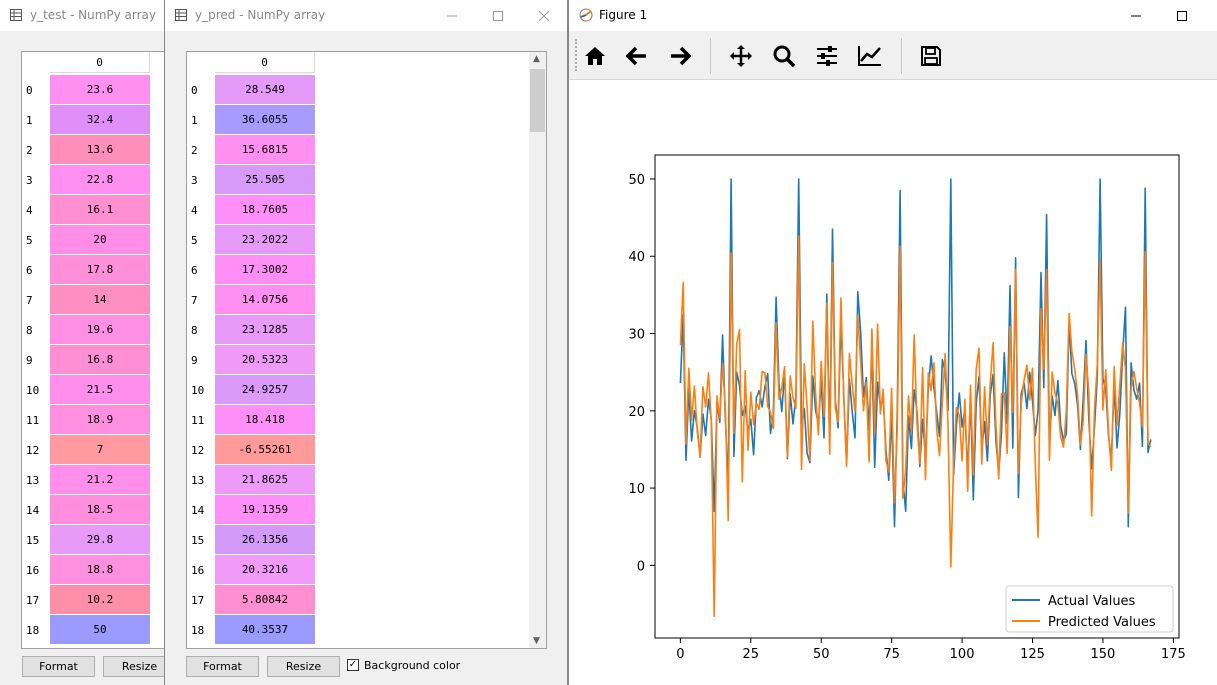 Image resolution: width=1217 pixels, height=685 pixels. What do you see at coordinates (29, 360) in the screenshot?
I see `ytest-row-index: 9` at bounding box center [29, 360].